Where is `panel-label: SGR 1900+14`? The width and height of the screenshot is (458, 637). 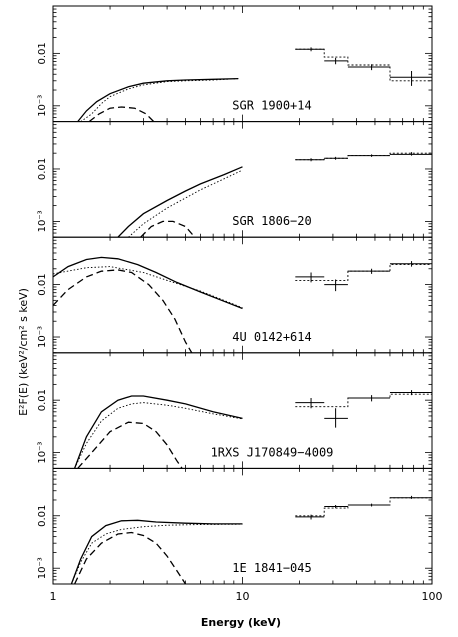
panel-label: SGR 1900+14 is located at coordinates (271, 106).